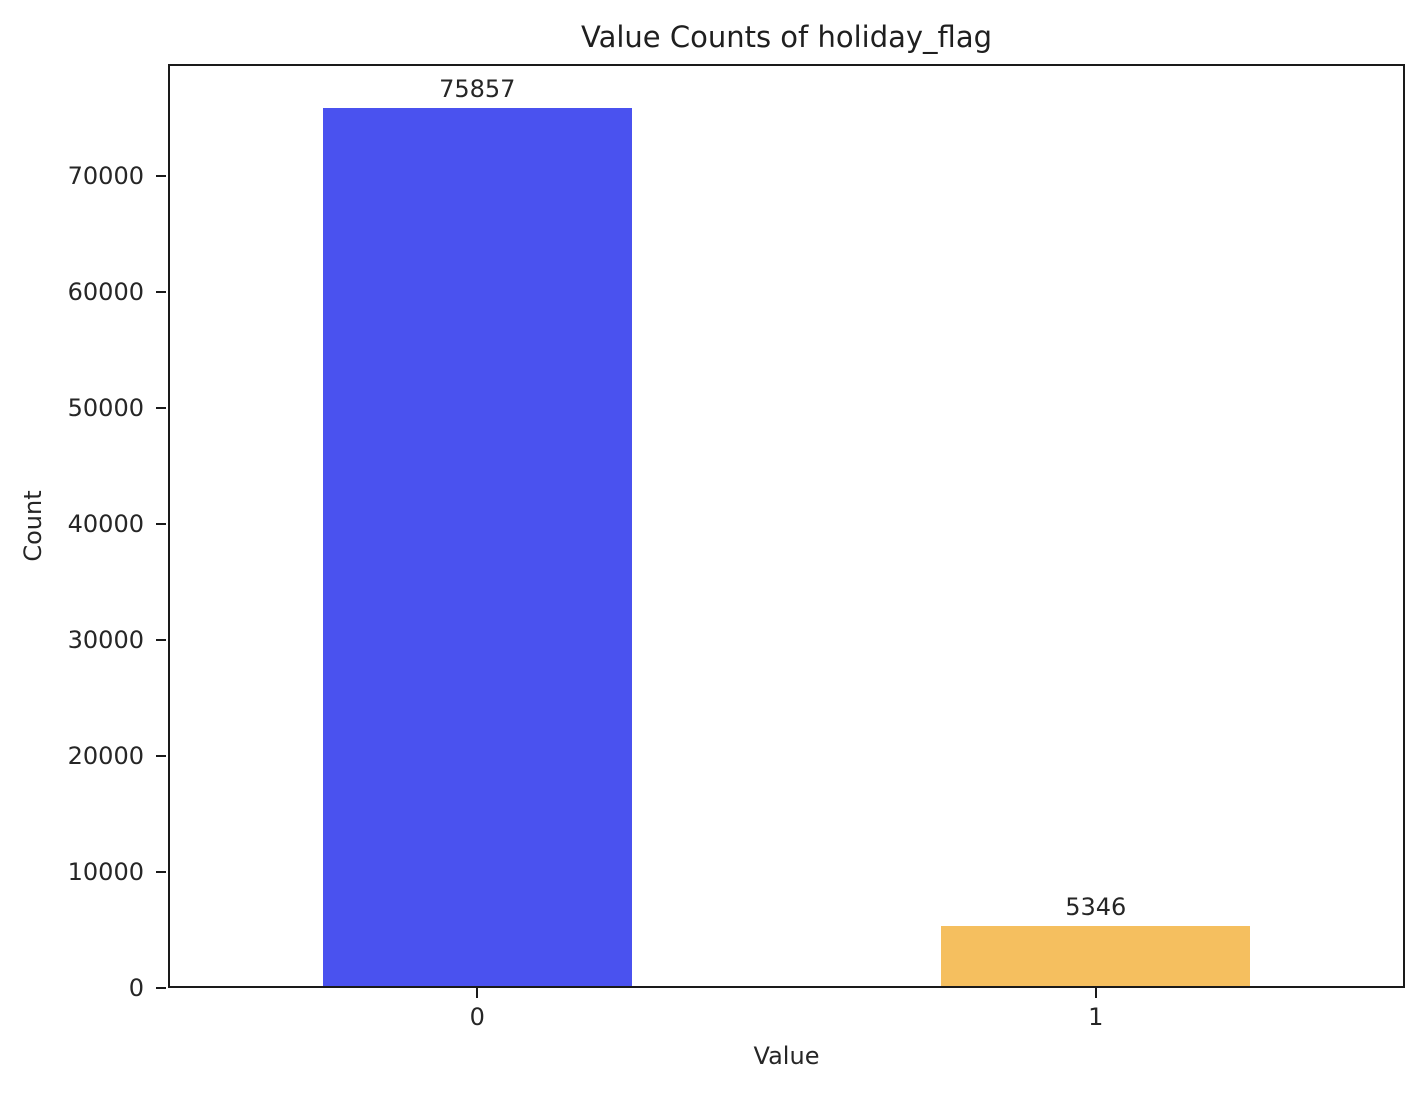  I want to click on chart-title: Value Counts of holiday_flag, so click(786, 37).